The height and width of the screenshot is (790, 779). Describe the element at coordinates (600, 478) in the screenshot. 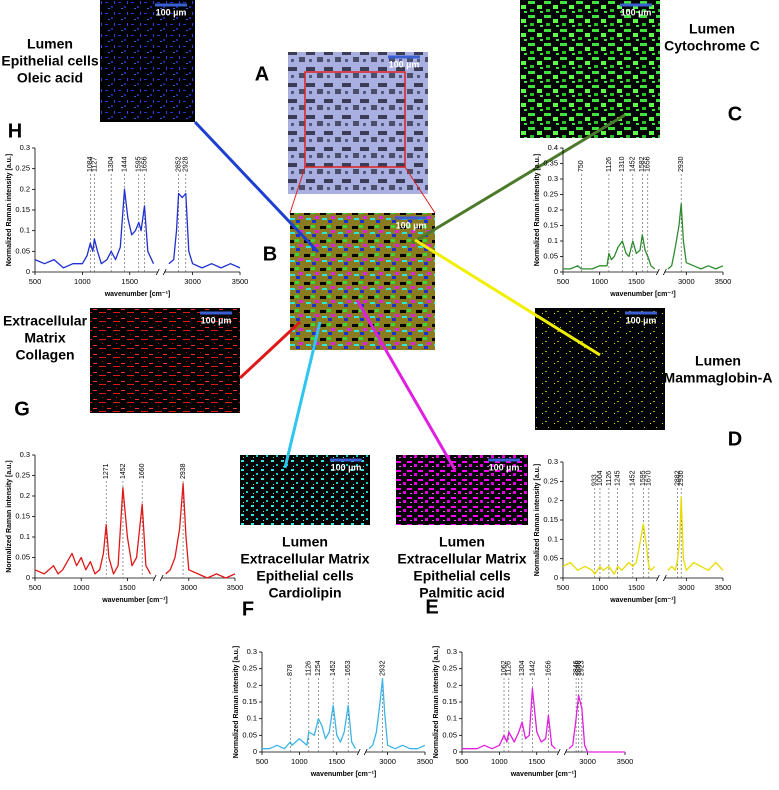

I see `peak-label: 1004` at that location.